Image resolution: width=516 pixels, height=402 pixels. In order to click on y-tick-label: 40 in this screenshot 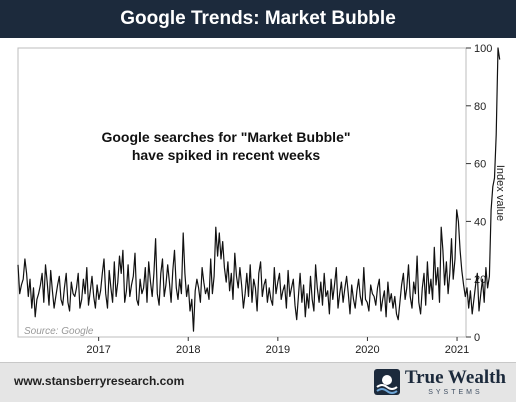, I will do `click(480, 222)`.